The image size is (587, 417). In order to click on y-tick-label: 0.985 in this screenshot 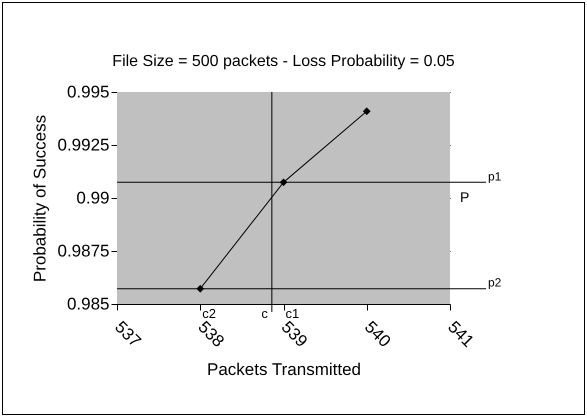, I will do `click(88, 304)`.